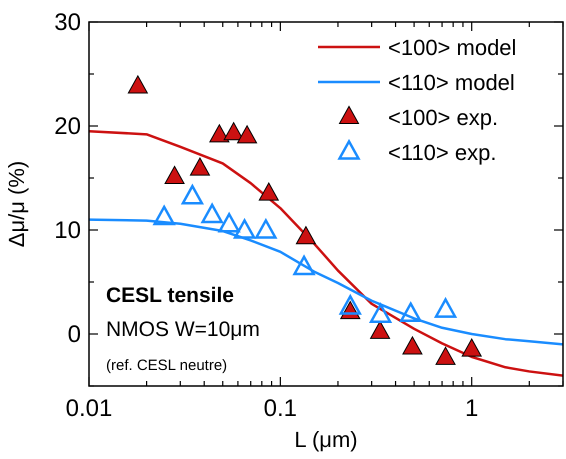 Image resolution: width=566 pixels, height=459 pixels. What do you see at coordinates (452, 47) in the screenshot?
I see `legend-label: <100> model` at bounding box center [452, 47].